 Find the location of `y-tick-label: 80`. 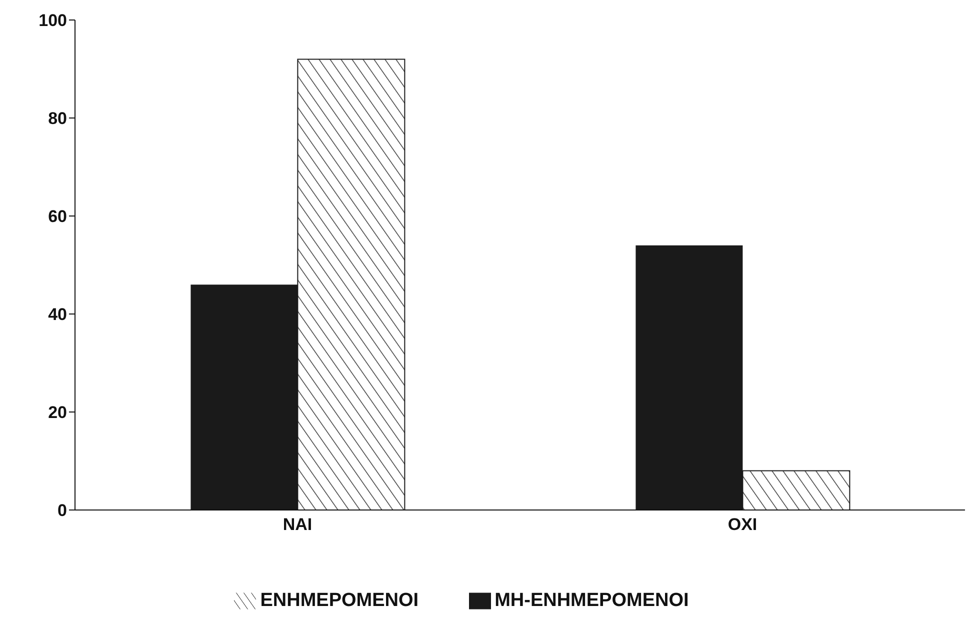

y-tick-label: 80 is located at coordinates (57, 118).